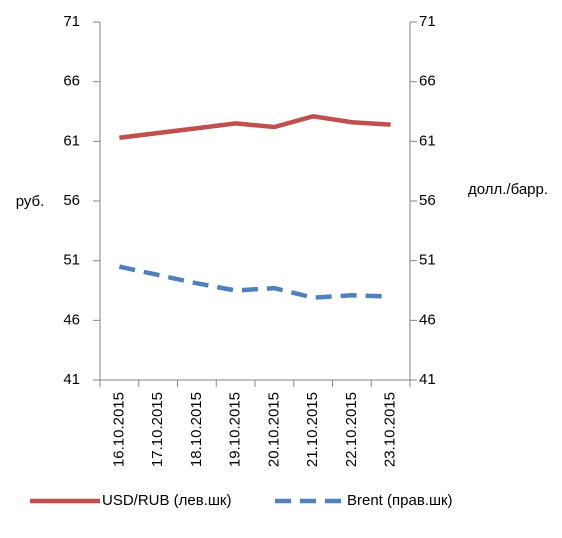  Describe the element at coordinates (312, 429) in the screenshot. I see `x-tick-label: 21.10.2015` at that location.